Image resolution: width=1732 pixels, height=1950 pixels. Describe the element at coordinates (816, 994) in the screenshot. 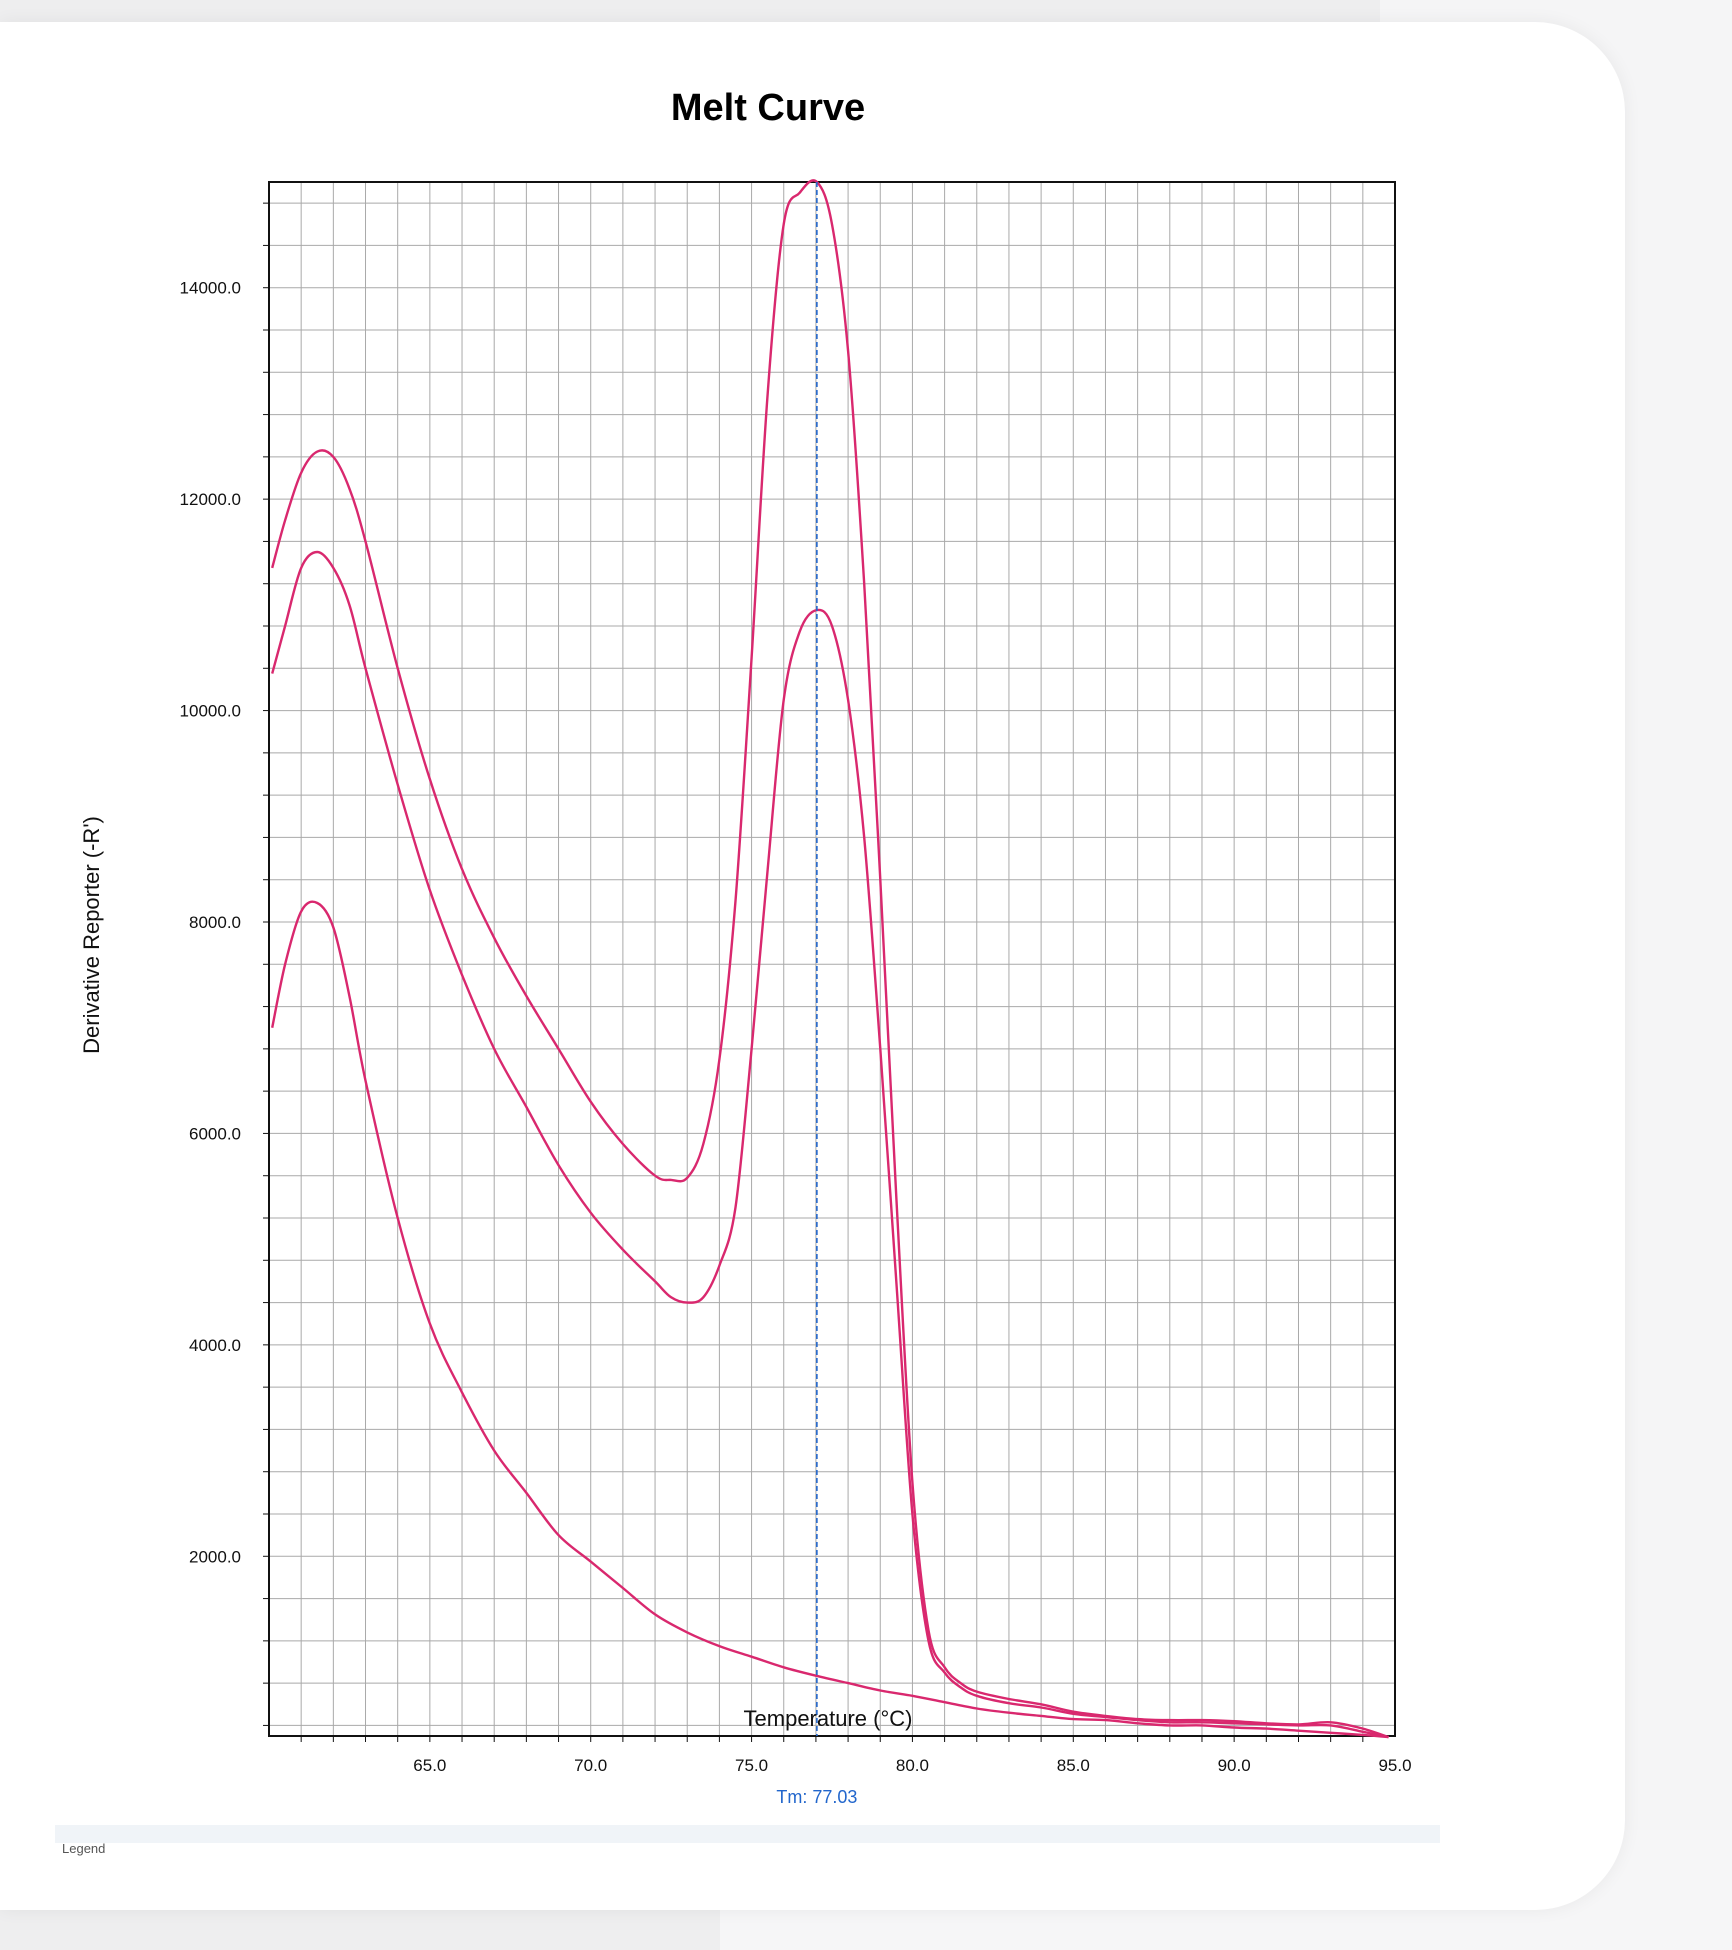

I see `tm-marker: Tm: 77.03` at that location.